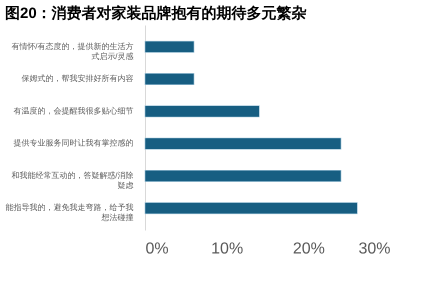  Describe the element at coordinates (308, 249) in the screenshot. I see `x-tick-label: 20%` at that location.